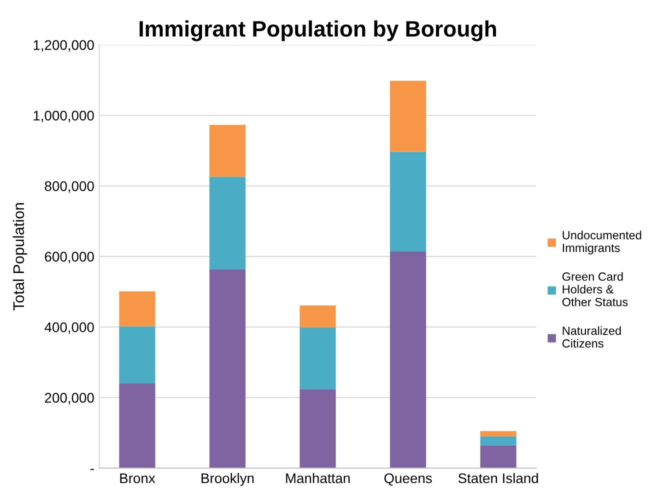  What do you see at coordinates (228, 479) in the screenshot?
I see `x-tick-label: Brooklyn` at bounding box center [228, 479].